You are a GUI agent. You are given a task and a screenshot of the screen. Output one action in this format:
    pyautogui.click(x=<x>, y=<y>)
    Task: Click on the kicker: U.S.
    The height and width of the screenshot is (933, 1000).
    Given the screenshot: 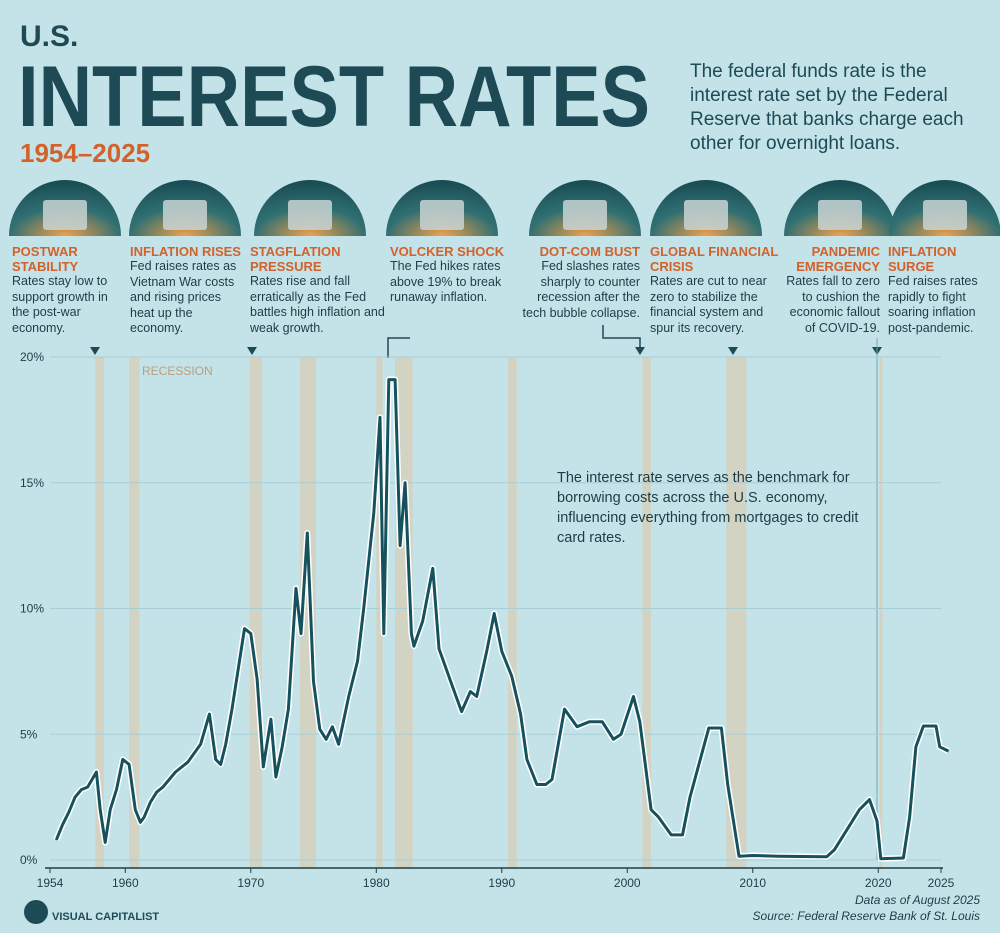 What is the action you would take?
    pyautogui.click(x=49, y=36)
    